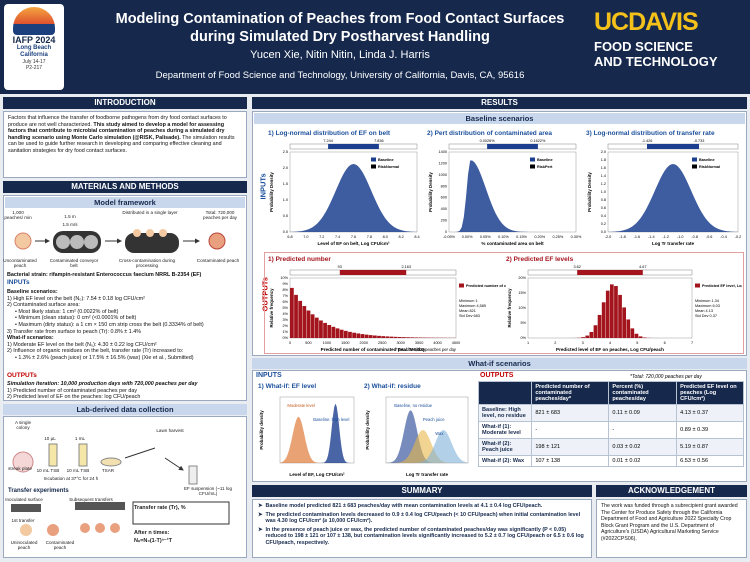  Describe the element at coordinates (603, 208) in the screenshot. I see `y-tick-label: 0.6` at that location.